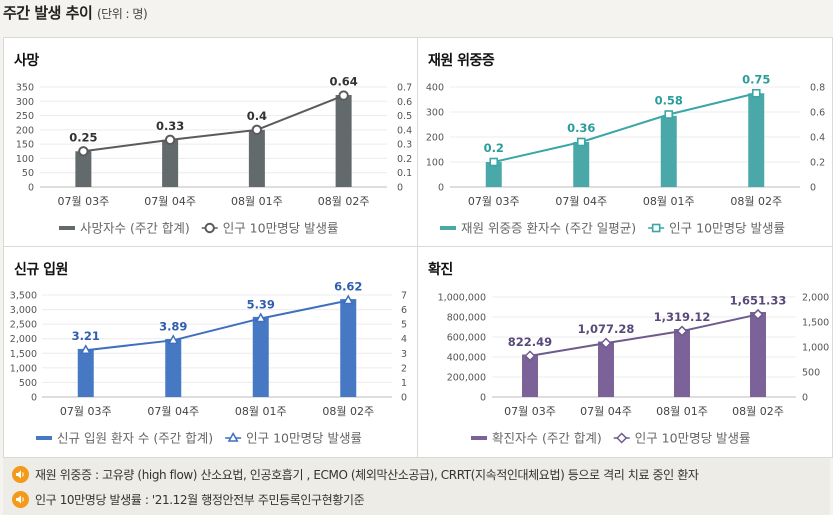 This screenshot has height=515, width=833. I want to click on y-right-tick-label: 0.8, so click(817, 88).